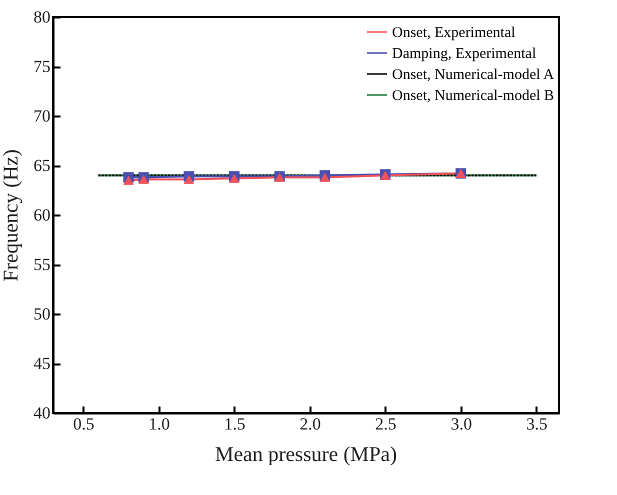 This screenshot has width=617, height=495. Describe the element at coordinates (461, 424) in the screenshot. I see `x-tick-label: 3.0` at that location.